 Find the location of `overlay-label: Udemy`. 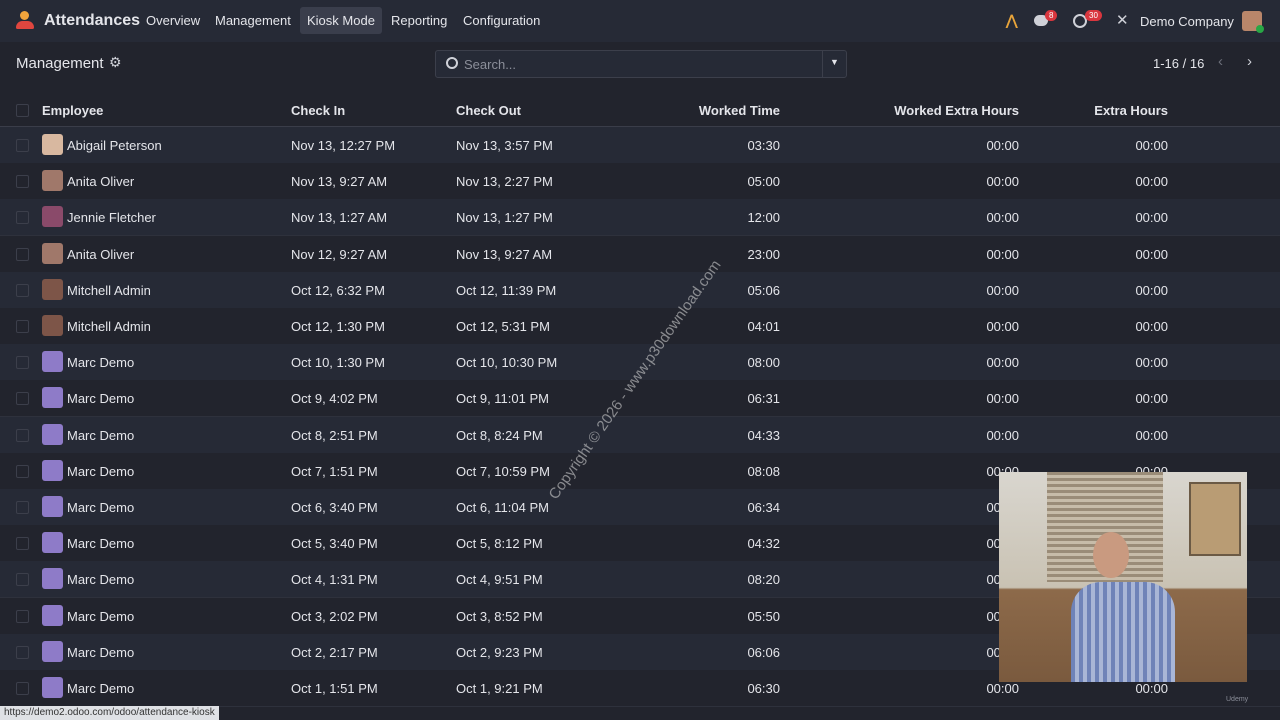

overlay-label: Udemy is located at coordinates (1237, 699).